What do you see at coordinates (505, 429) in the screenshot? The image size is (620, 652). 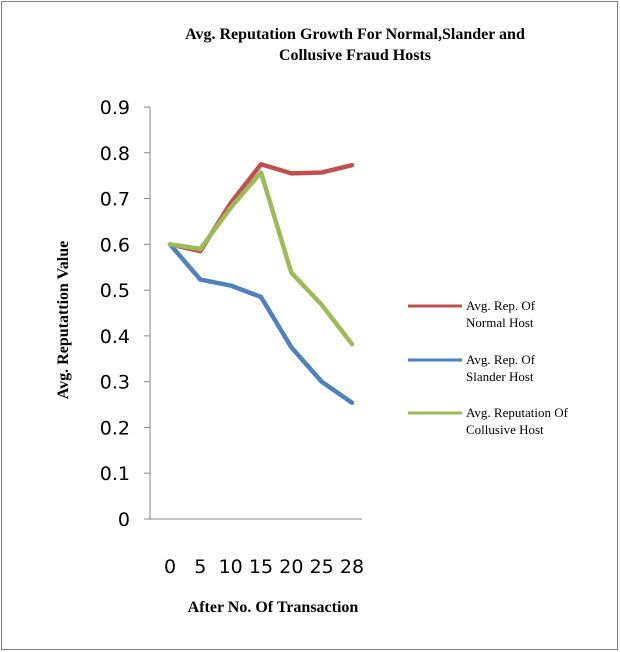 I see `legend-label: Collusive Host` at bounding box center [505, 429].